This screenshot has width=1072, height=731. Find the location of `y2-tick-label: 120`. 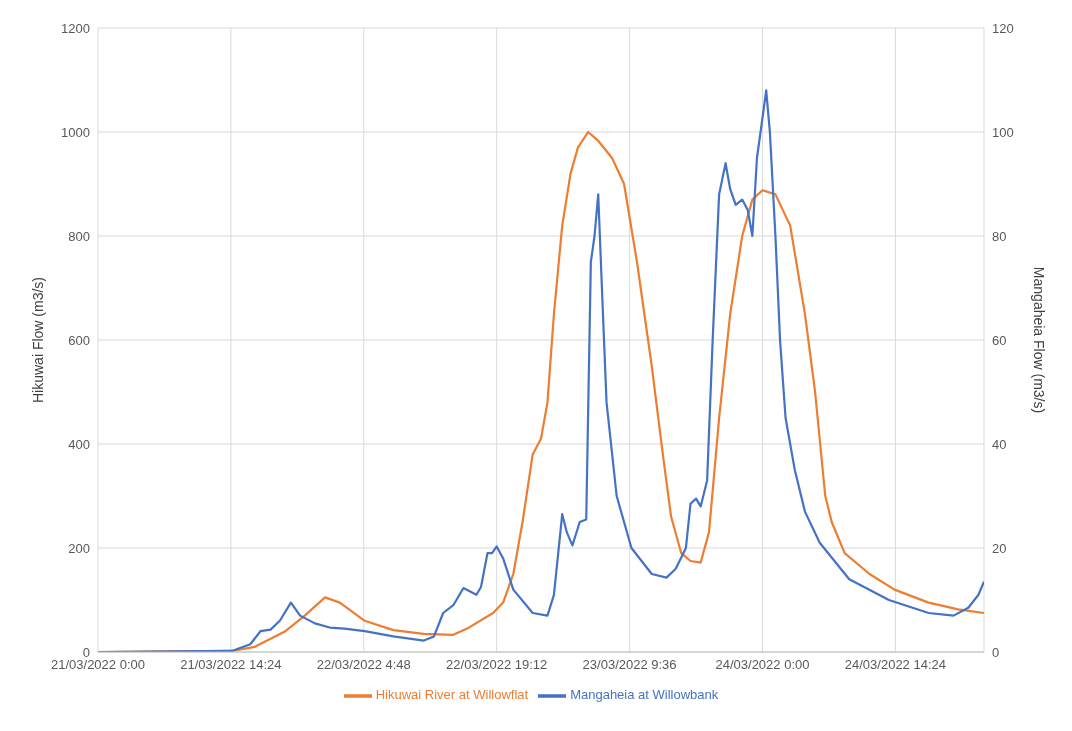

y2-tick-label: 120 is located at coordinates (1003, 28).